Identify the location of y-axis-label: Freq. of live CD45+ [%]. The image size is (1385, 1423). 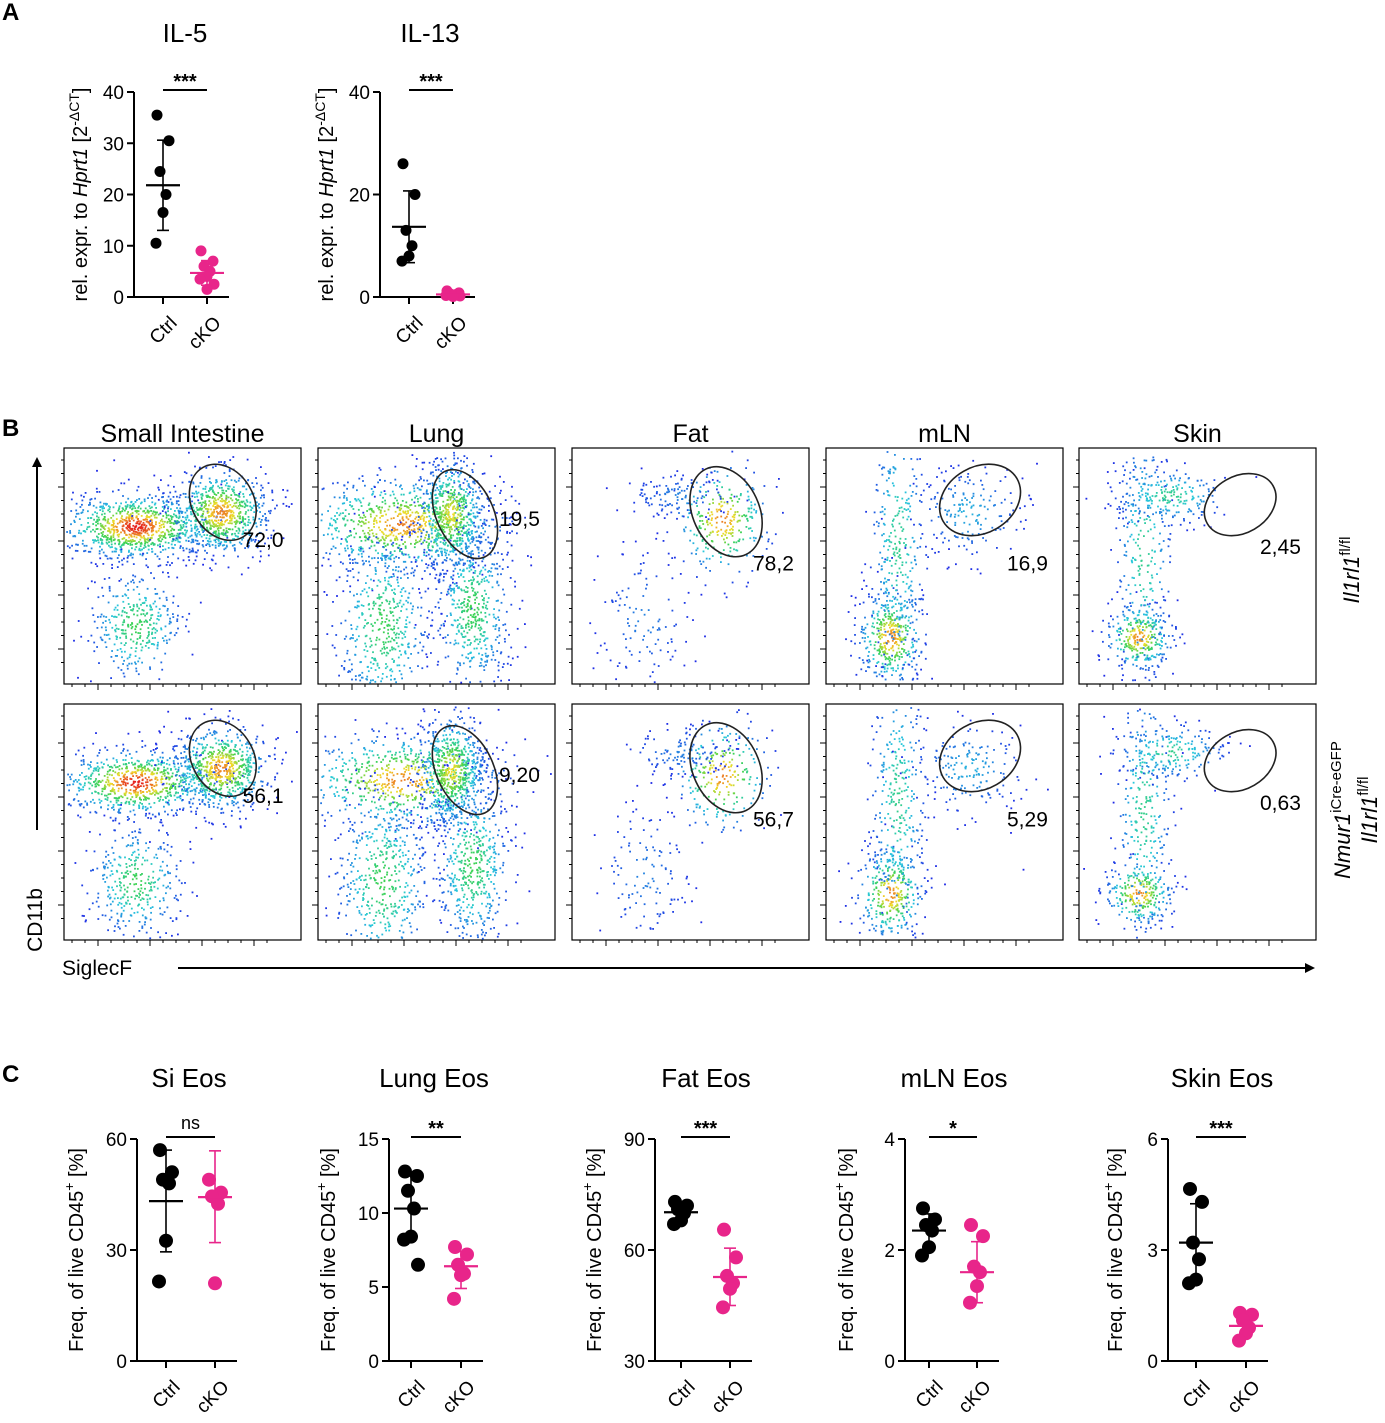
(74, 1250).